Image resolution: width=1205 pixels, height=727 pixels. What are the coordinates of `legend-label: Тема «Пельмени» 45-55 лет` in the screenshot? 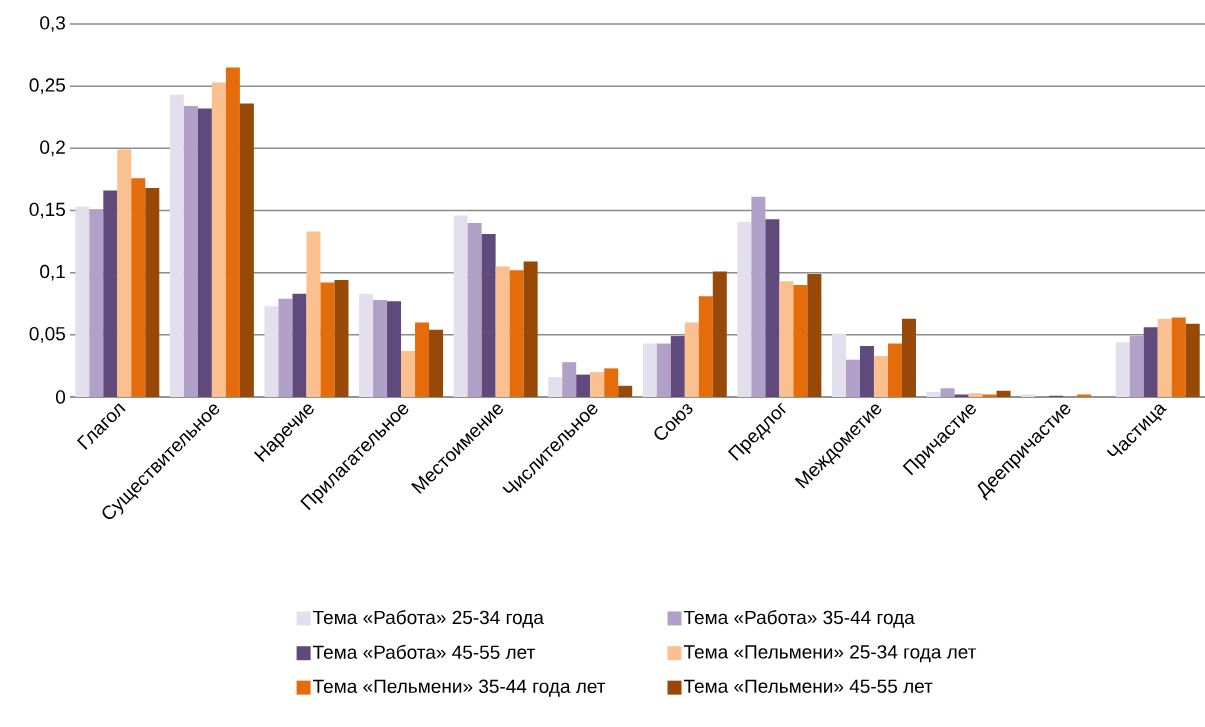 It's located at (808, 686).